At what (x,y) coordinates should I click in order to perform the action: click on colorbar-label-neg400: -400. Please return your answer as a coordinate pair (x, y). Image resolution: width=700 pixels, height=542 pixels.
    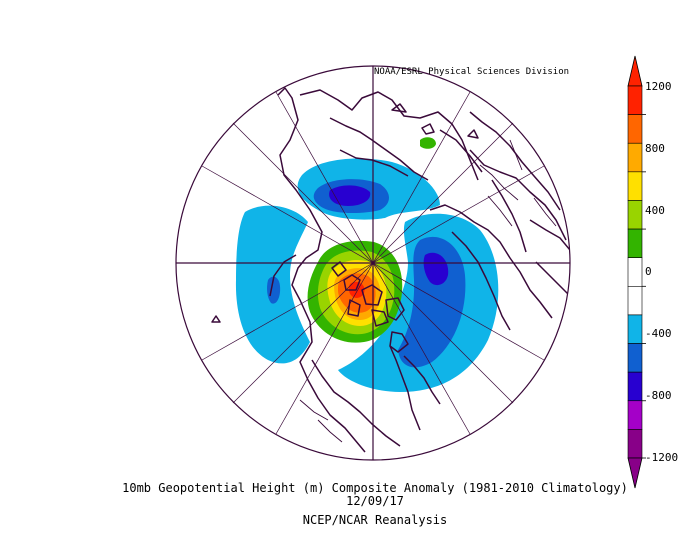
    Looking at the image, I should click on (658, 333).